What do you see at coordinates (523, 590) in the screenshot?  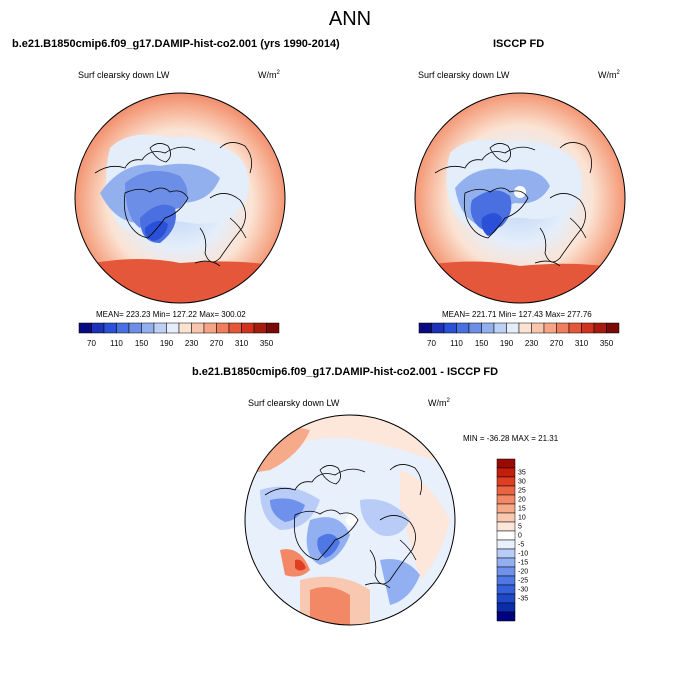 I see `colorbar-tick-label: -30` at bounding box center [523, 590].